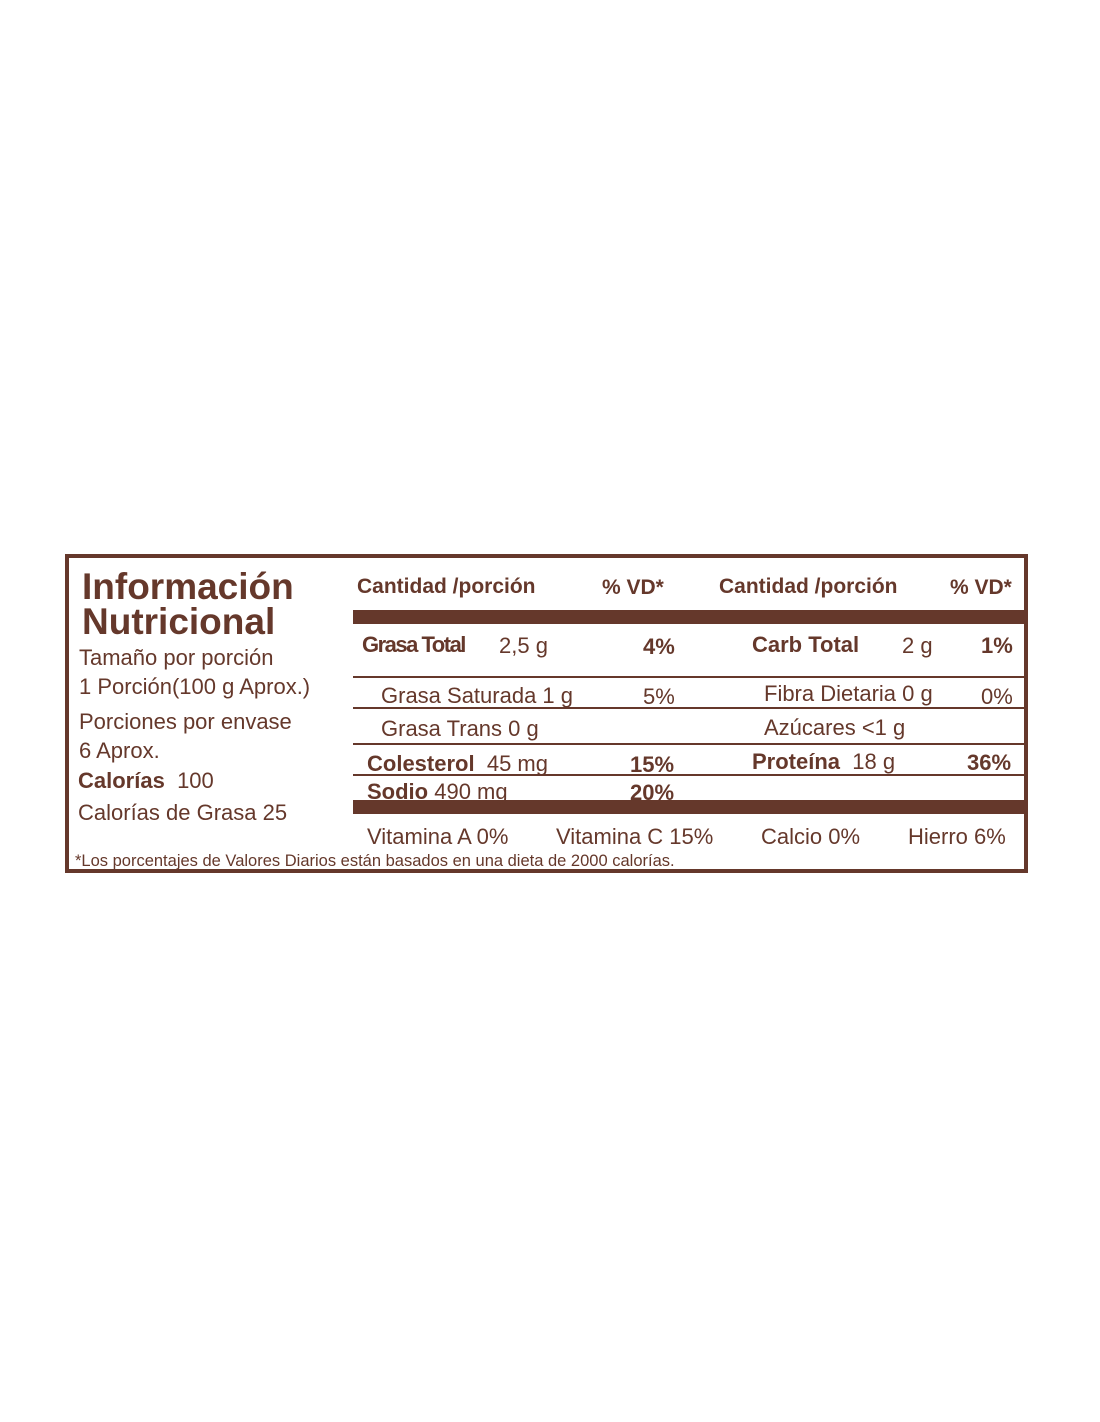  I want to click on carb-name: Carb Total, so click(806, 644).